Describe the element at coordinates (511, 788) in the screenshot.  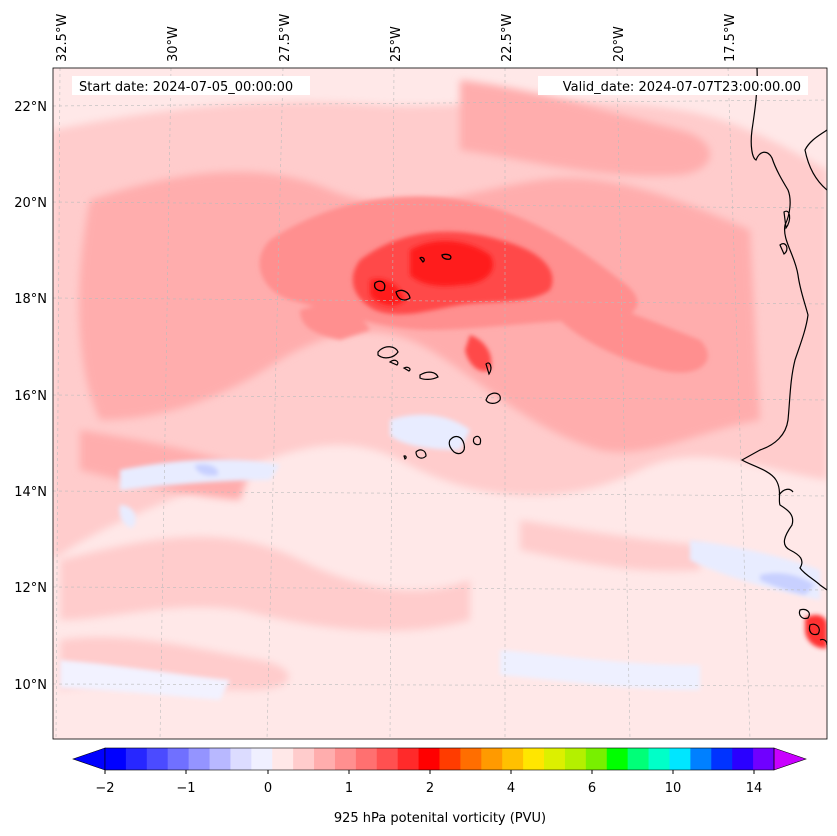
I see `colorbar-tick-label: 4` at that location.